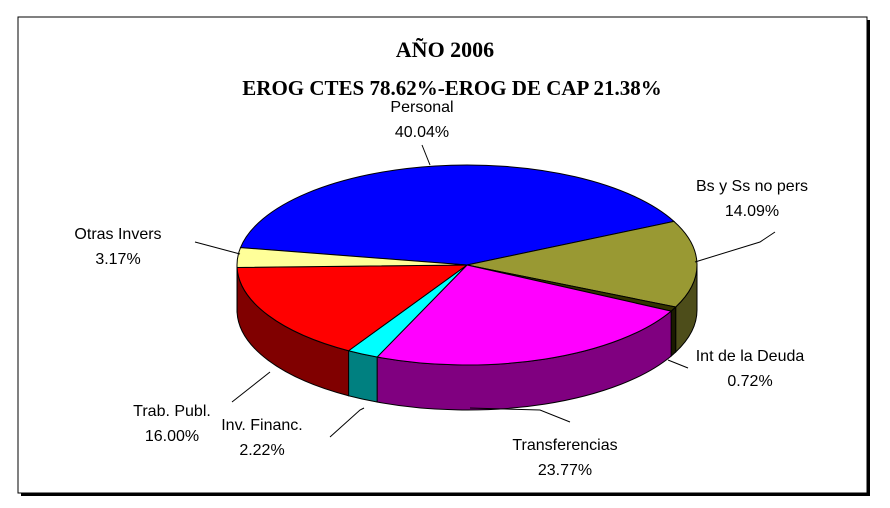 This screenshot has width=890, height=508. I want to click on slice-value-label: 23.77%, so click(565, 470).